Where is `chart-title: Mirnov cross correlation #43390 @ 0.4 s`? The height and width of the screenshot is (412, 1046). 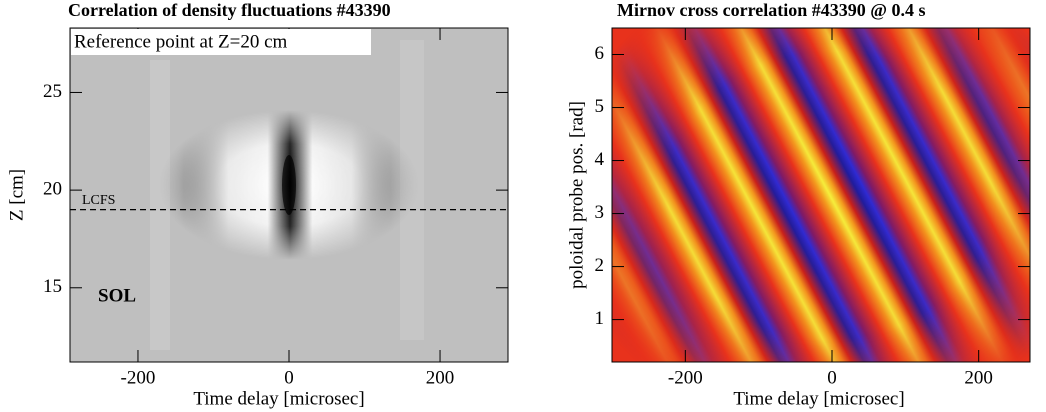
chart-title: Mirnov cross correlation #43390 @ 0.4 s is located at coordinates (771, 10).